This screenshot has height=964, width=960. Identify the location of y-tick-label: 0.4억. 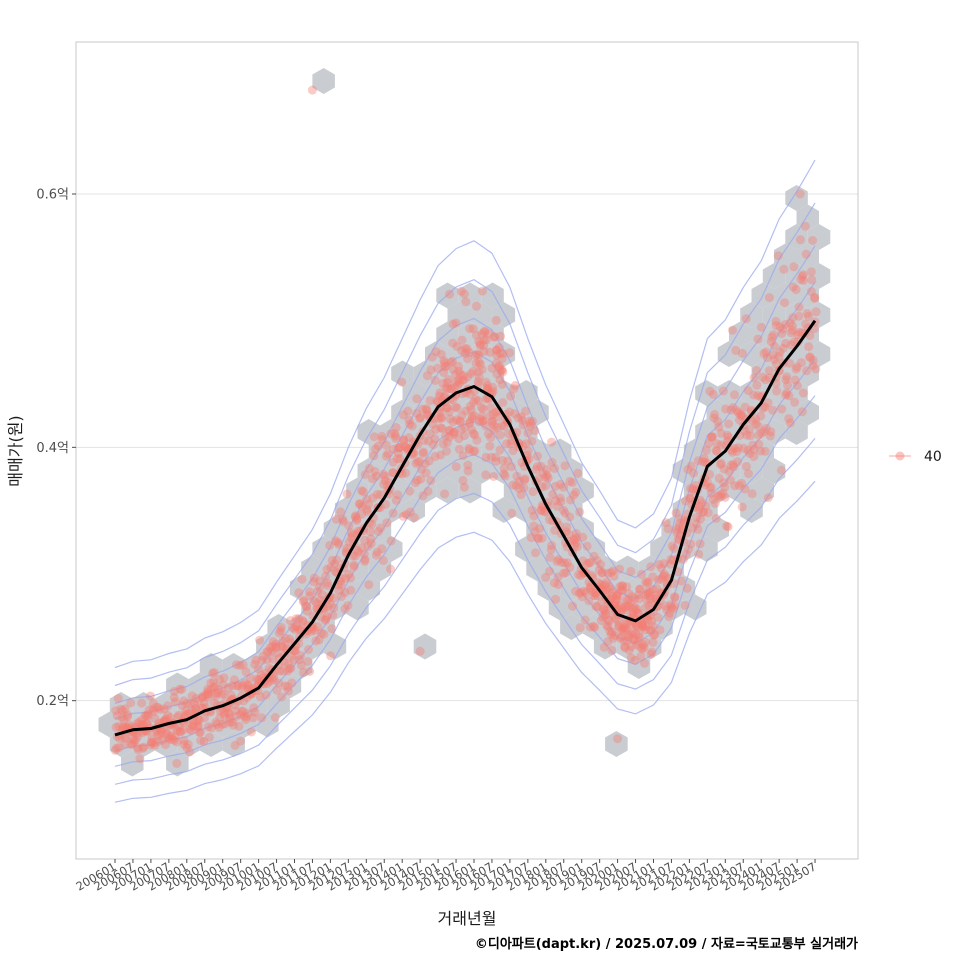
(52, 448).